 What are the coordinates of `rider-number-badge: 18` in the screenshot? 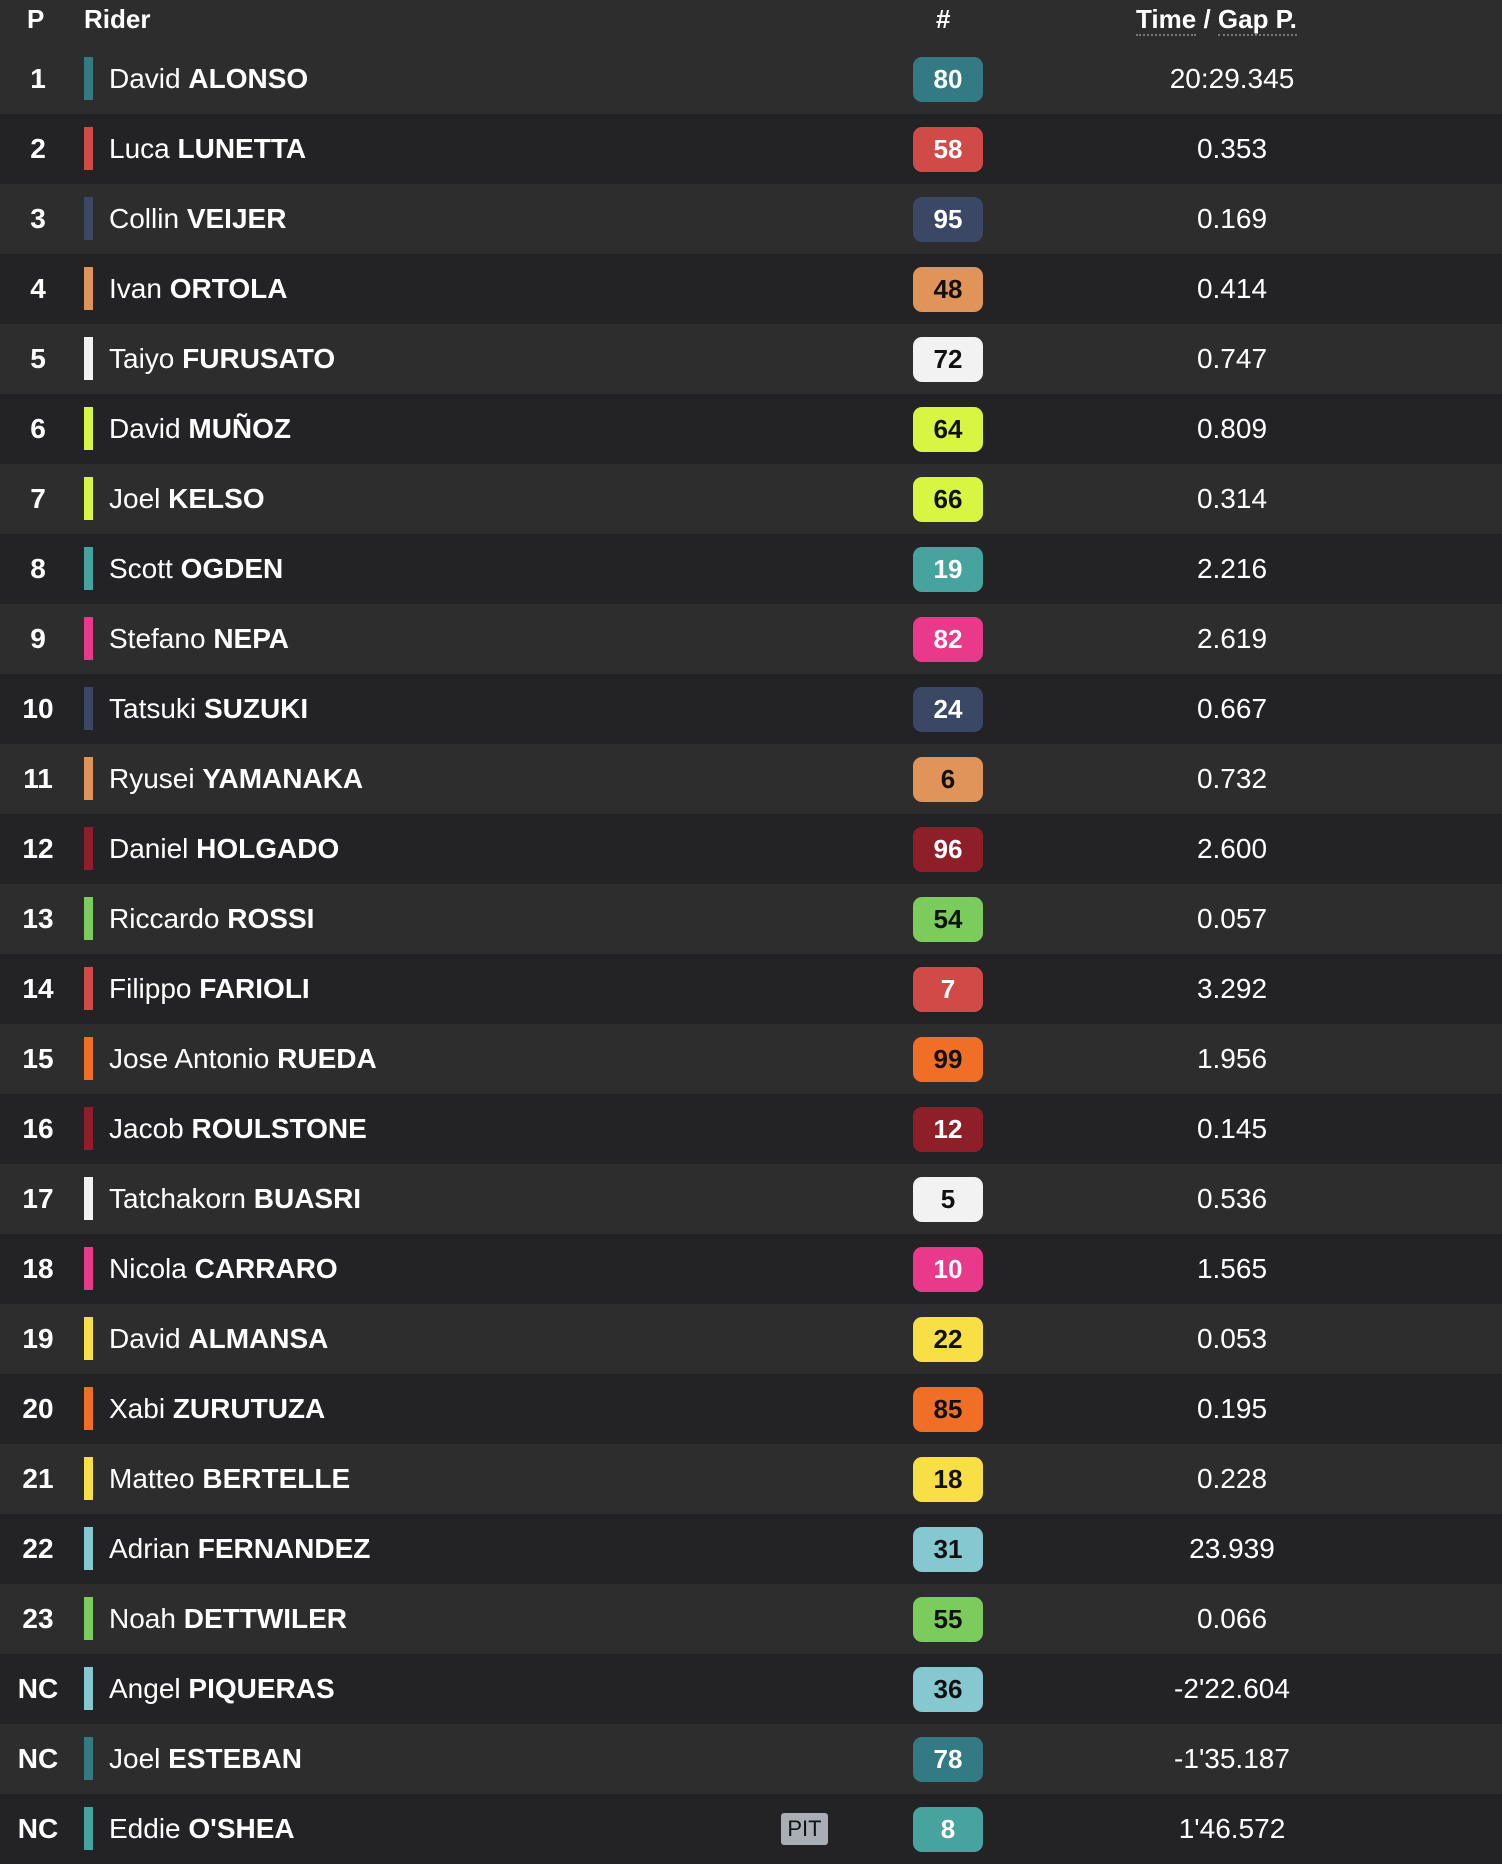 It's located at (948, 1479).